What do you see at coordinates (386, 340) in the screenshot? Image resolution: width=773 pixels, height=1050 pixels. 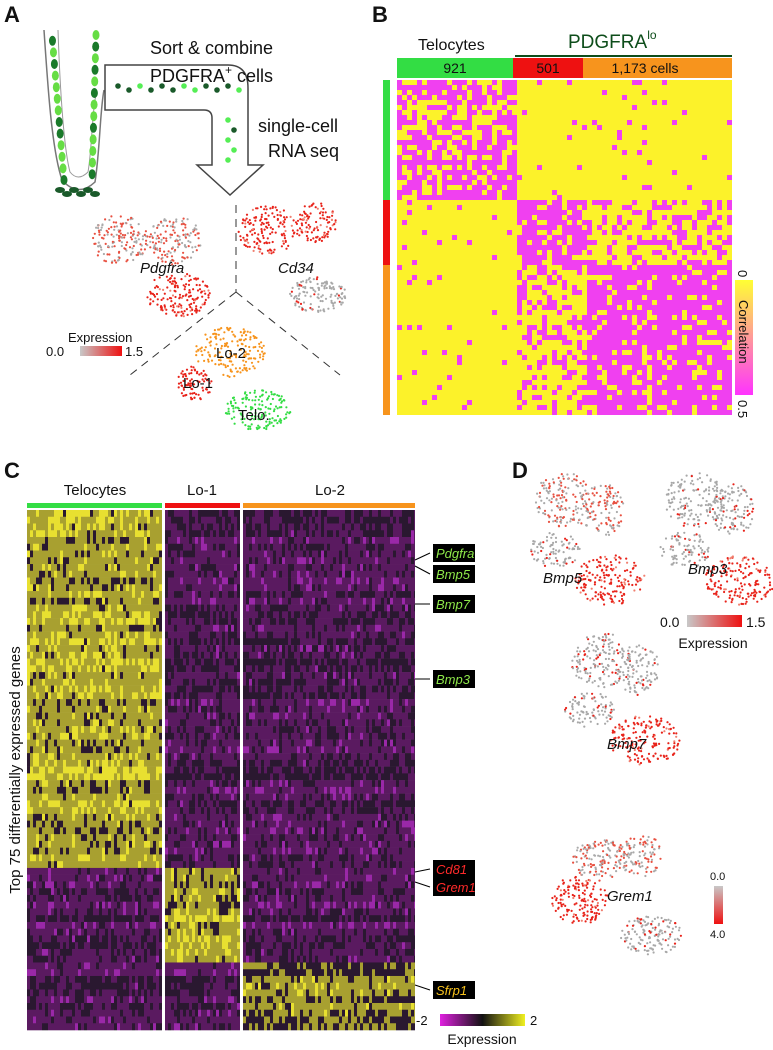 I see `group-bar` at bounding box center [386, 340].